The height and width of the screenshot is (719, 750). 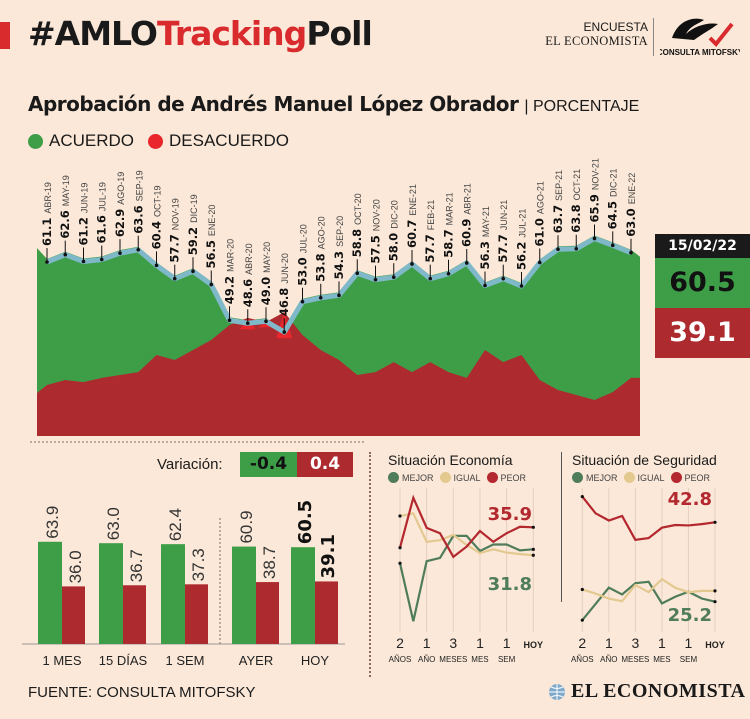 I want to click on minichart-divider, so click(x=561, y=527).